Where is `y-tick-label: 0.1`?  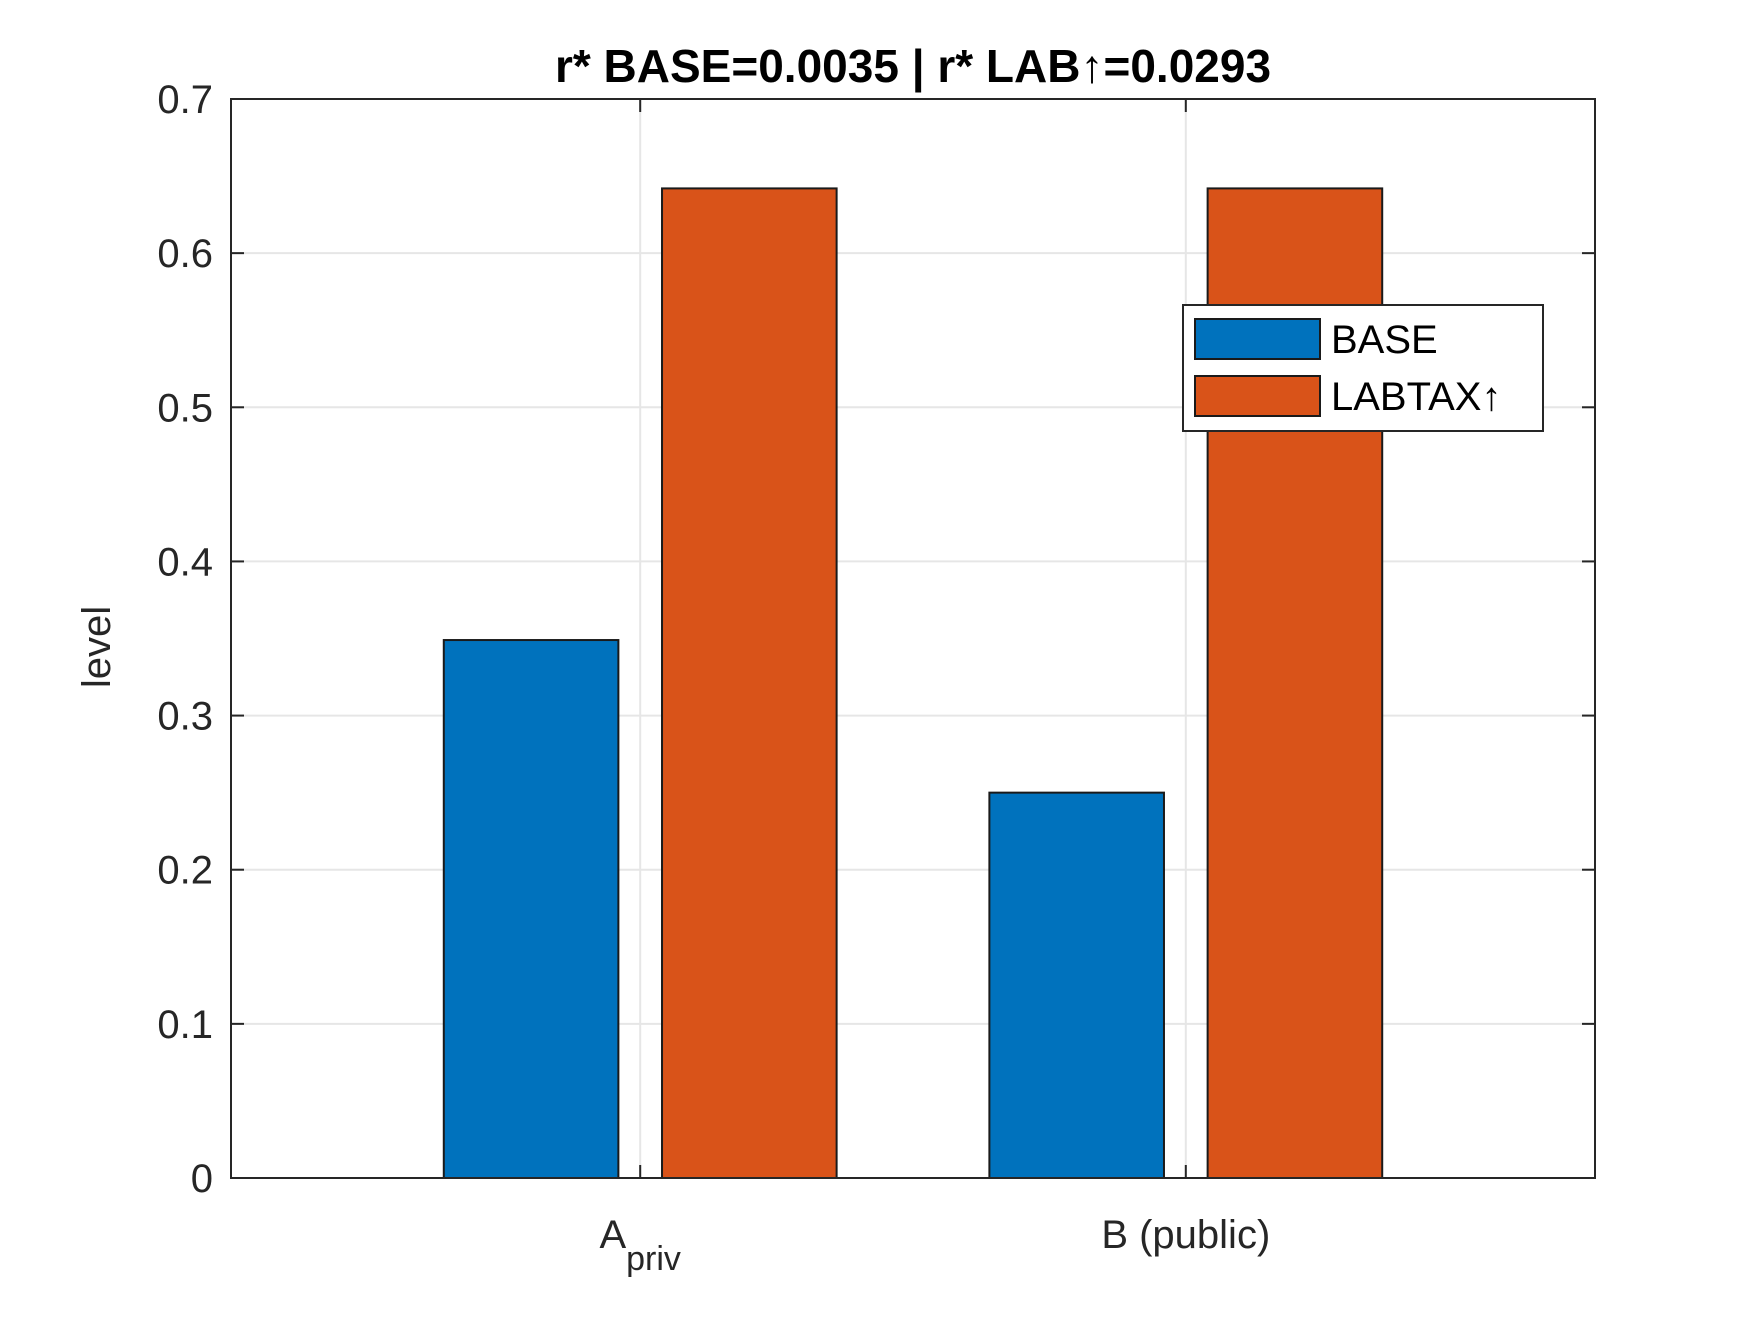 y-tick-label: 0.1 is located at coordinates (185, 1025).